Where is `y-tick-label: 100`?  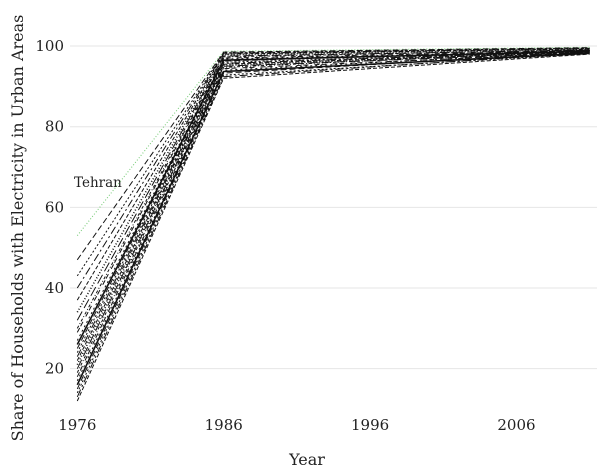 y-tick-label: 100 is located at coordinates (49, 46).